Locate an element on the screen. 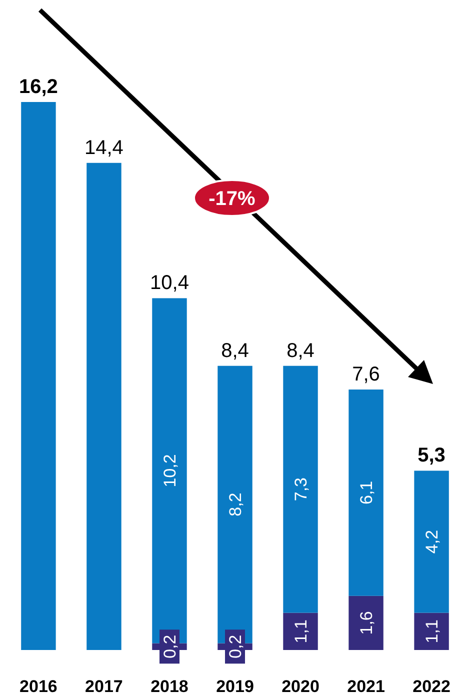 The width and height of the screenshot is (457, 695). data-label: 4,2 is located at coordinates (432, 542).